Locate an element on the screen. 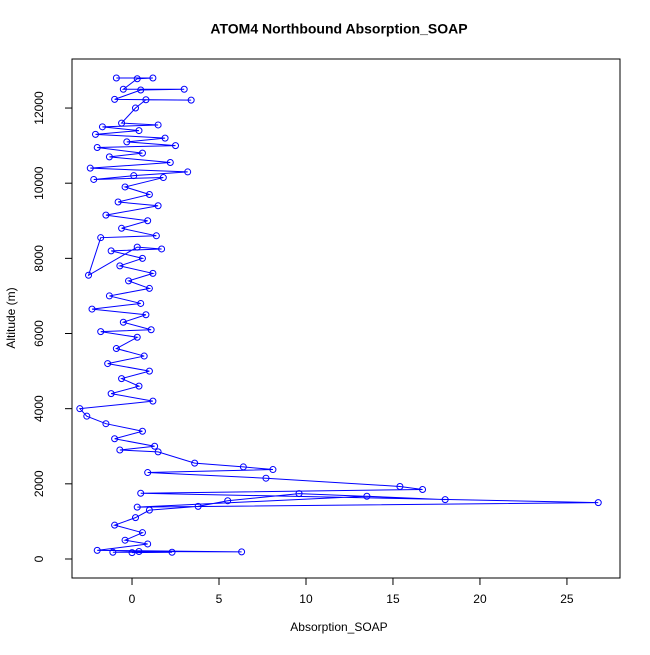 This screenshot has height=655, width=650. x-tick-label: 15 is located at coordinates (393, 599).